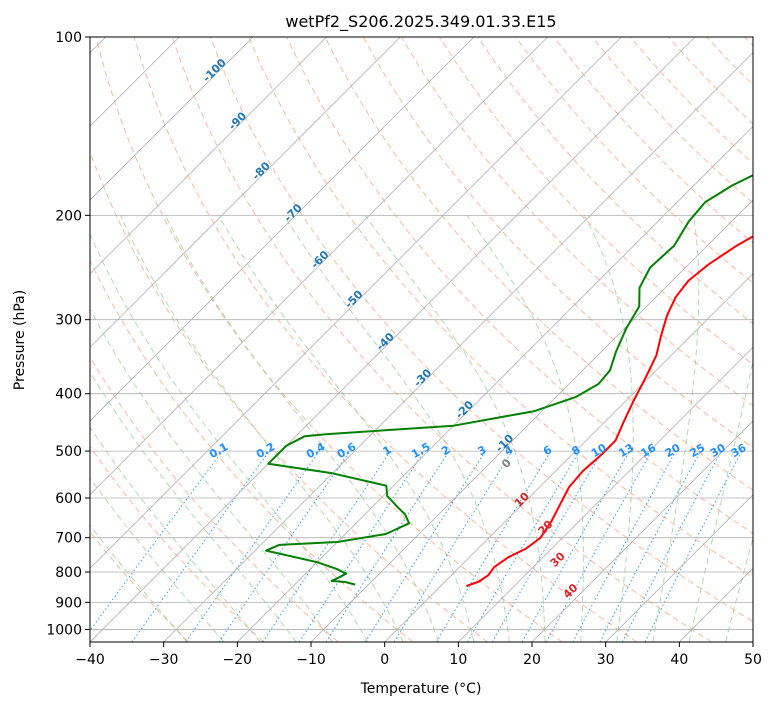 The height and width of the screenshot is (708, 775). Describe the element at coordinates (458, 660) in the screenshot. I see `x-tick-label: 10` at that location.